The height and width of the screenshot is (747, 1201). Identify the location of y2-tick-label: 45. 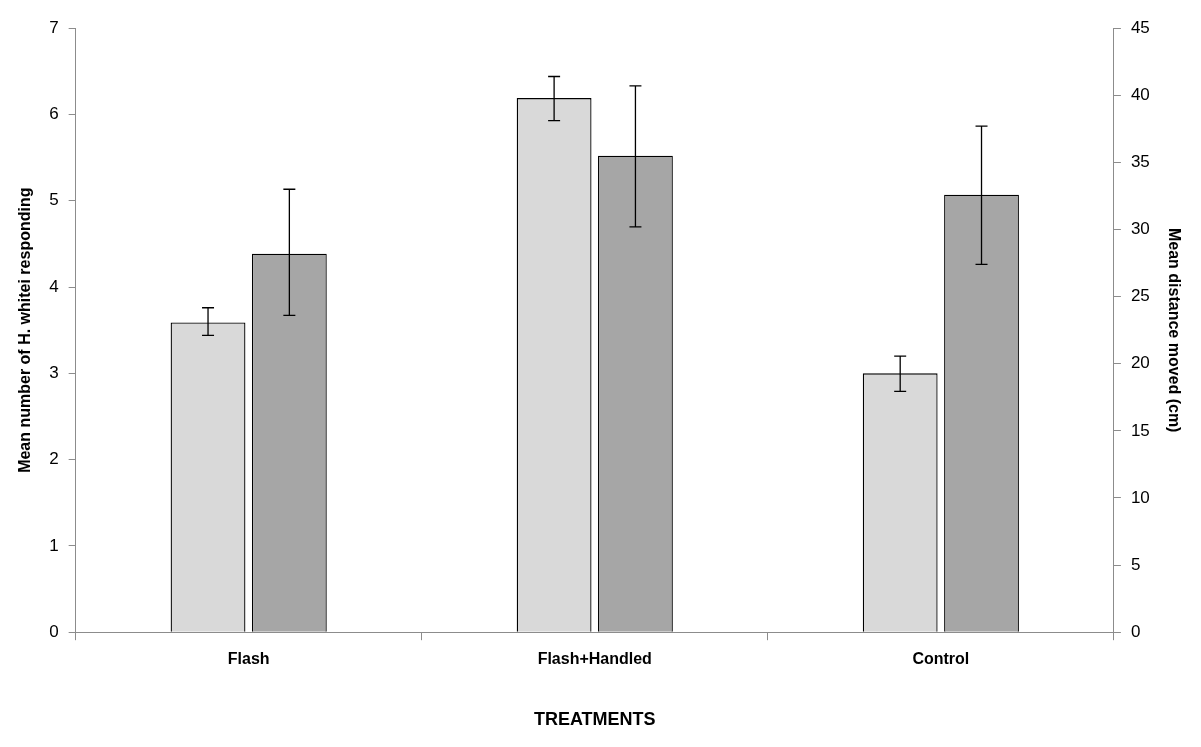
(1140, 27).